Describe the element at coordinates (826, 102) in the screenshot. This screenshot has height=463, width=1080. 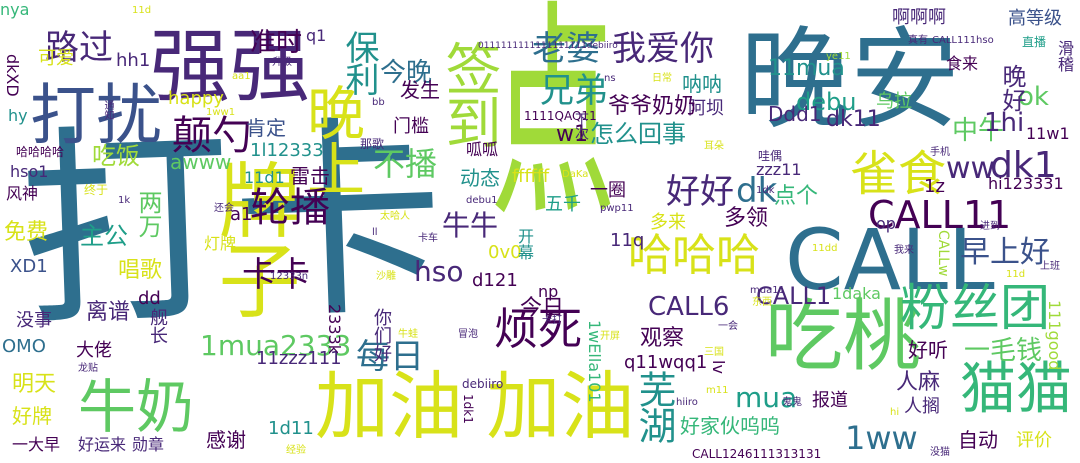
I see `word-debu: debu` at that location.